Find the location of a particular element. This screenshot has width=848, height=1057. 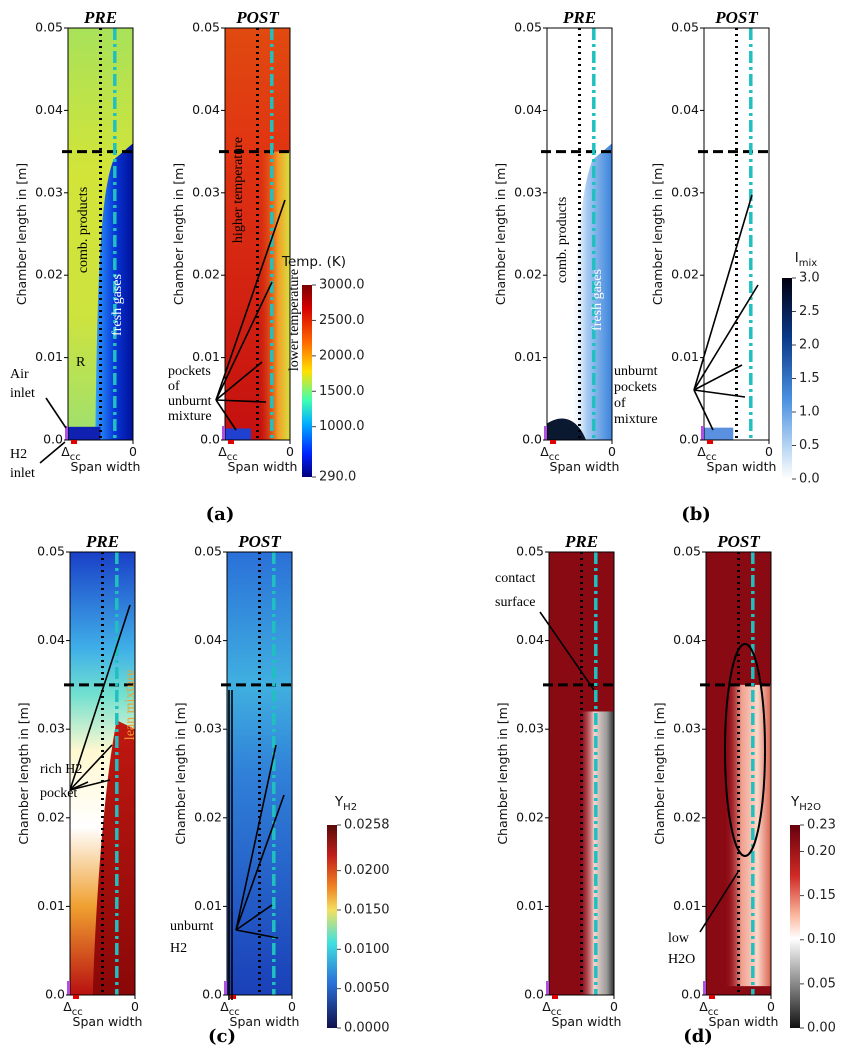

colorbar-tick-label: 1.5 is located at coordinates (809, 378).